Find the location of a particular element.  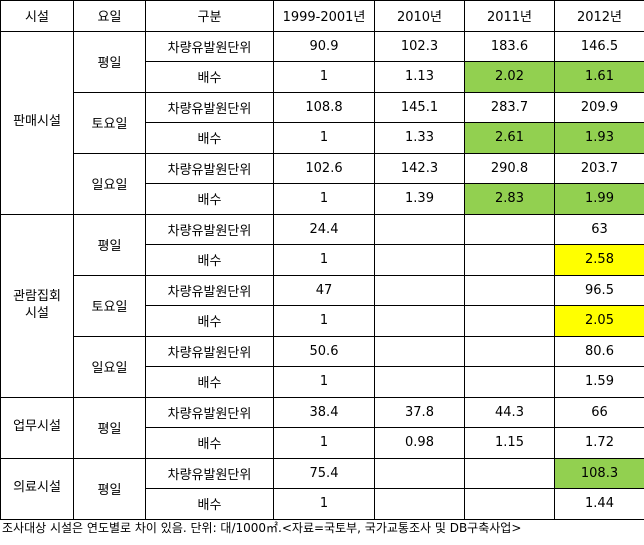

facility-retail: 판매시설 is located at coordinates (37, 122).